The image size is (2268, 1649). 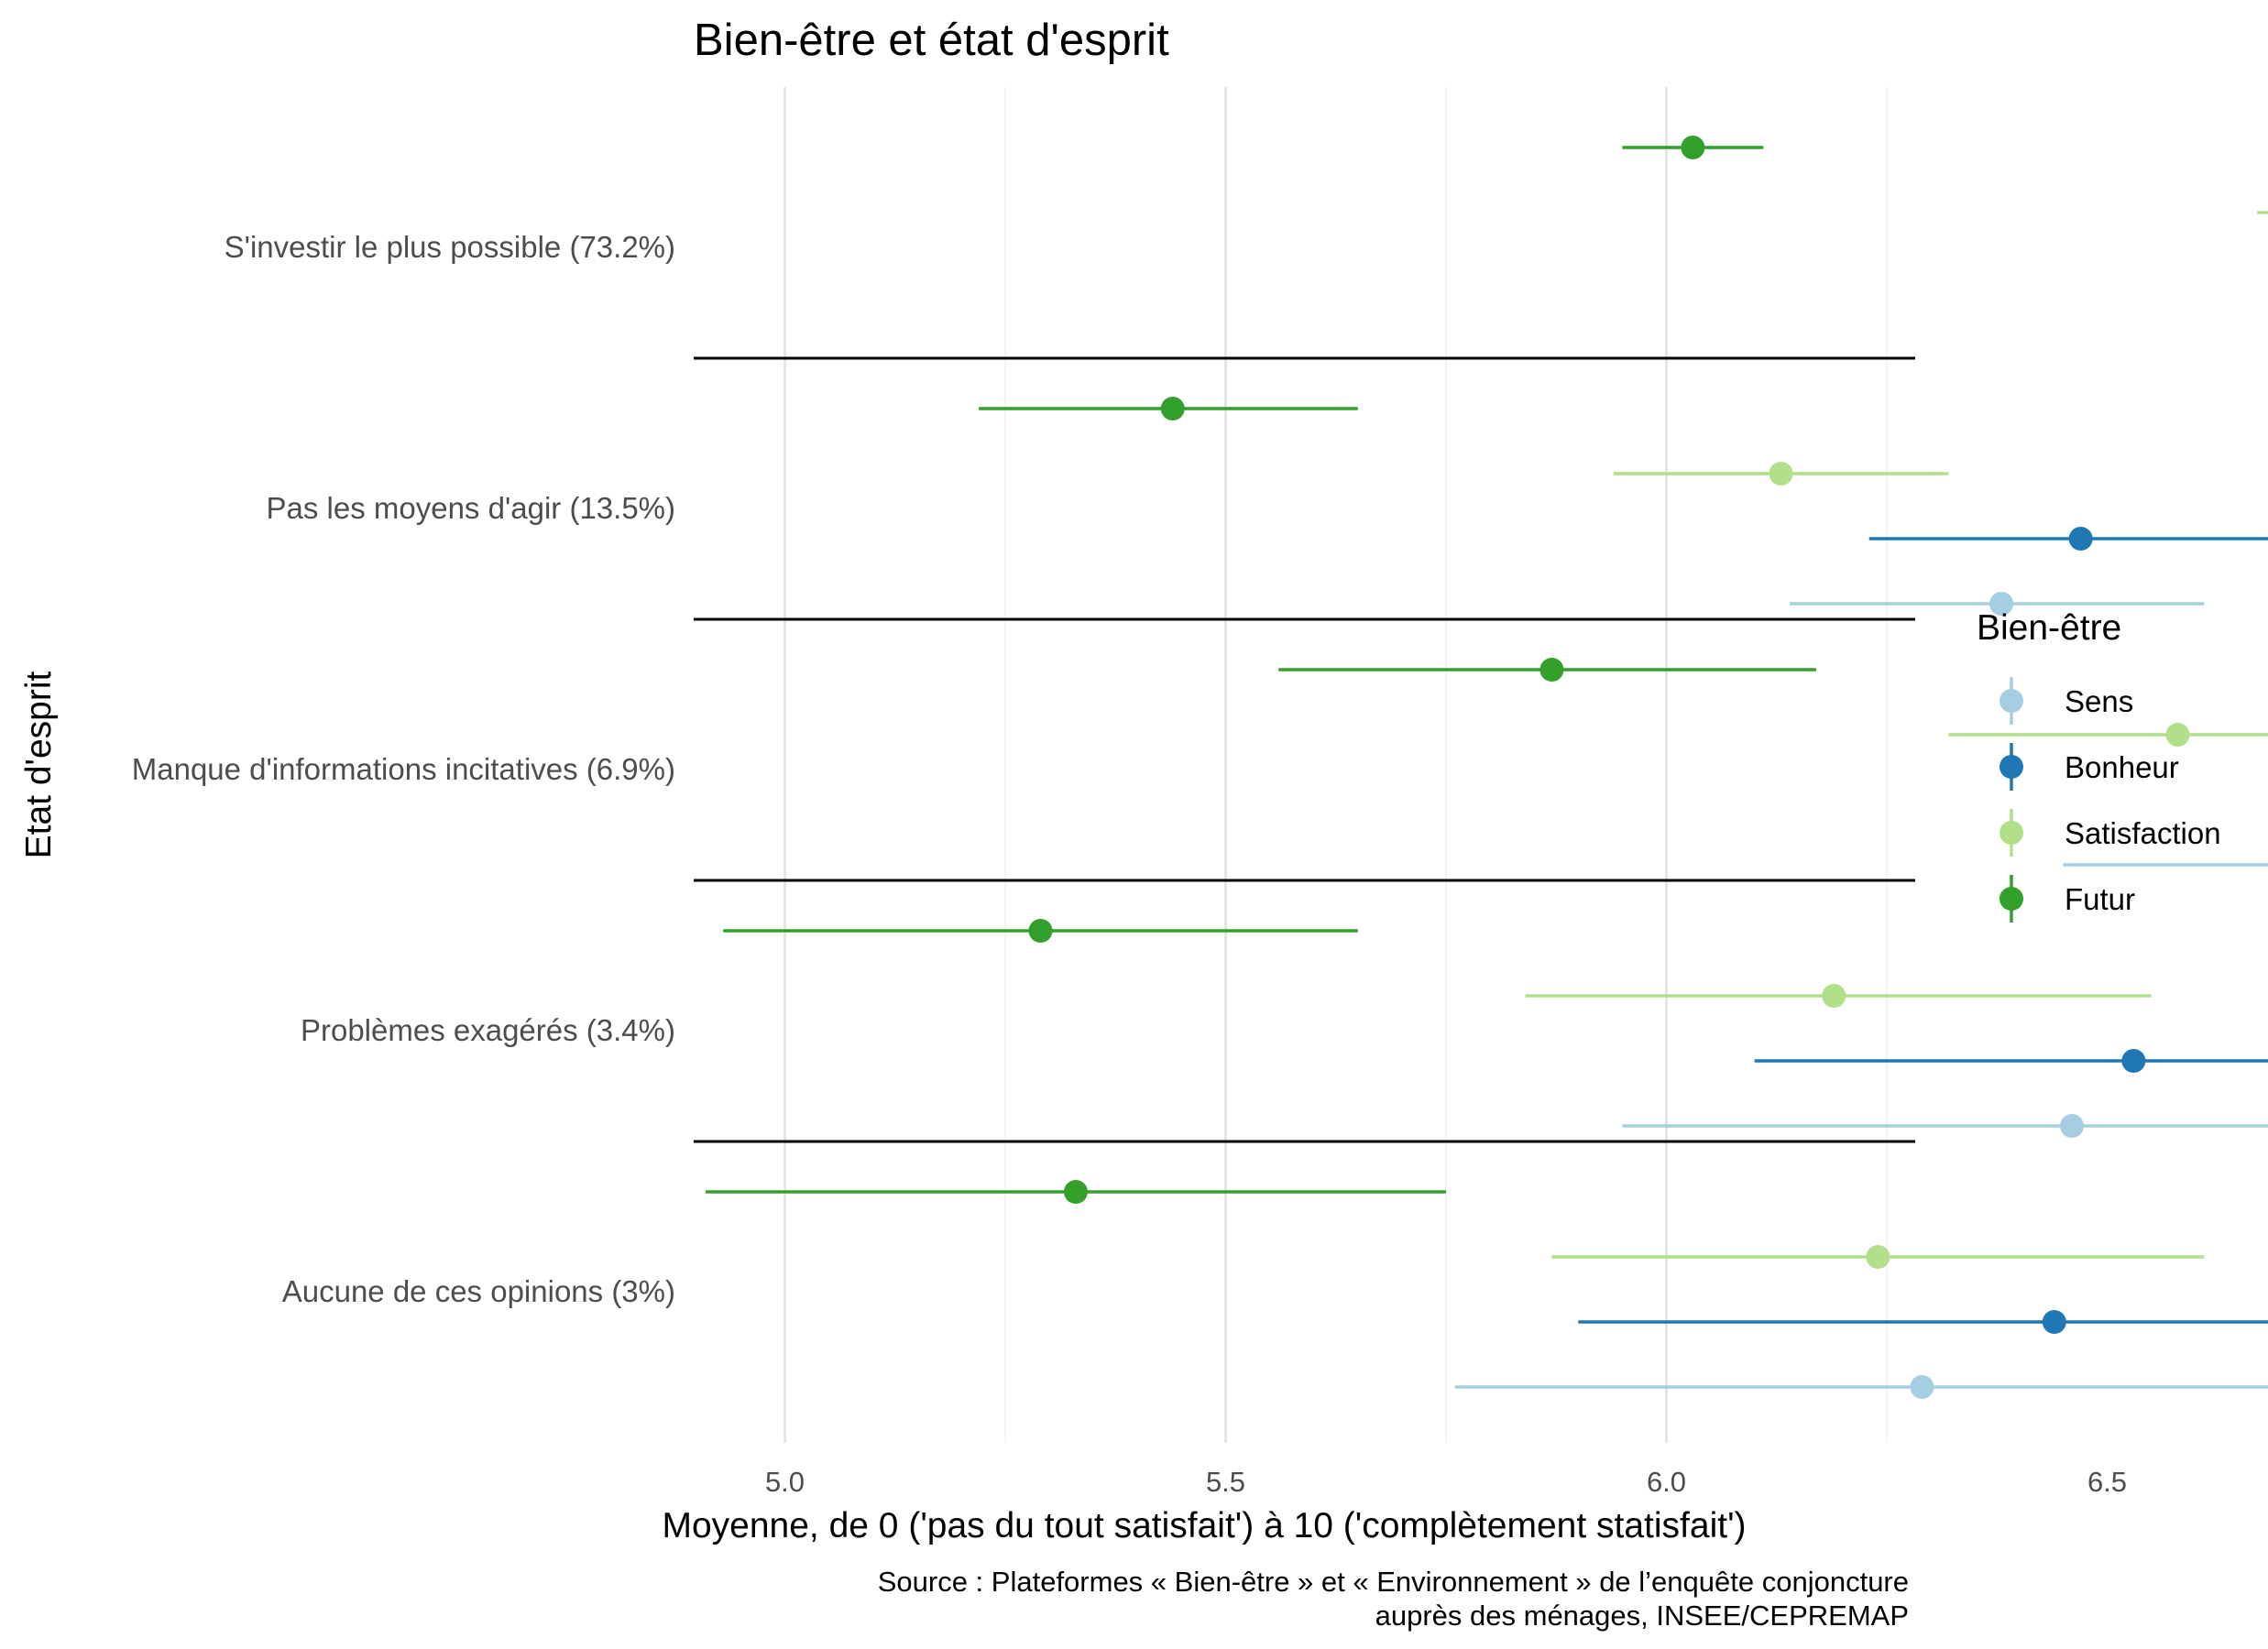 What do you see at coordinates (2099, 701) in the screenshot?
I see `legend-label: Sens` at bounding box center [2099, 701].